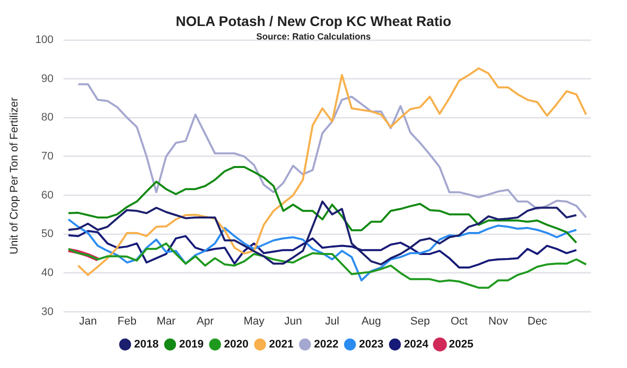  What do you see at coordinates (332, 321) in the screenshot?
I see `x-tick-label: Jul` at bounding box center [332, 321].